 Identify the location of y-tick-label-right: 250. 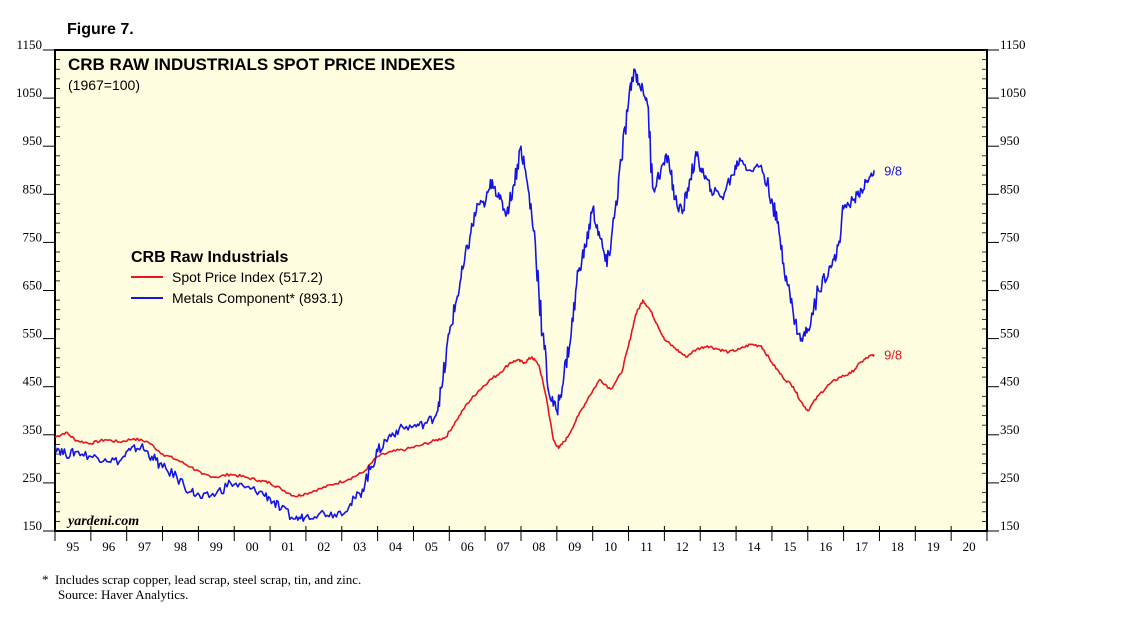
(1010, 477).